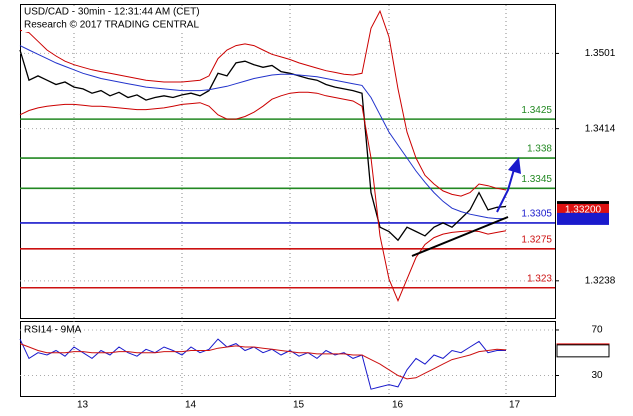 This screenshot has width=633, height=416. Describe the element at coordinates (536, 214) in the screenshot. I see `level-label: 1.3305` at that location.